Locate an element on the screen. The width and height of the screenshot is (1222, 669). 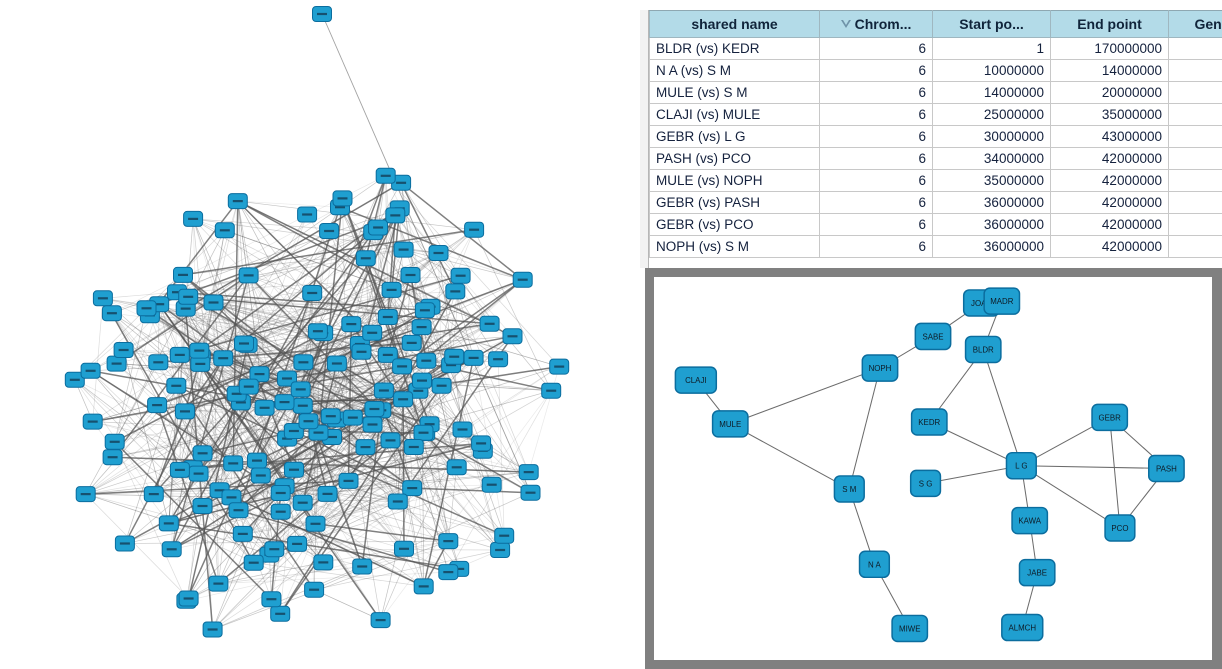
subnetwork-node-noph: NOPH is located at coordinates (880, 368).